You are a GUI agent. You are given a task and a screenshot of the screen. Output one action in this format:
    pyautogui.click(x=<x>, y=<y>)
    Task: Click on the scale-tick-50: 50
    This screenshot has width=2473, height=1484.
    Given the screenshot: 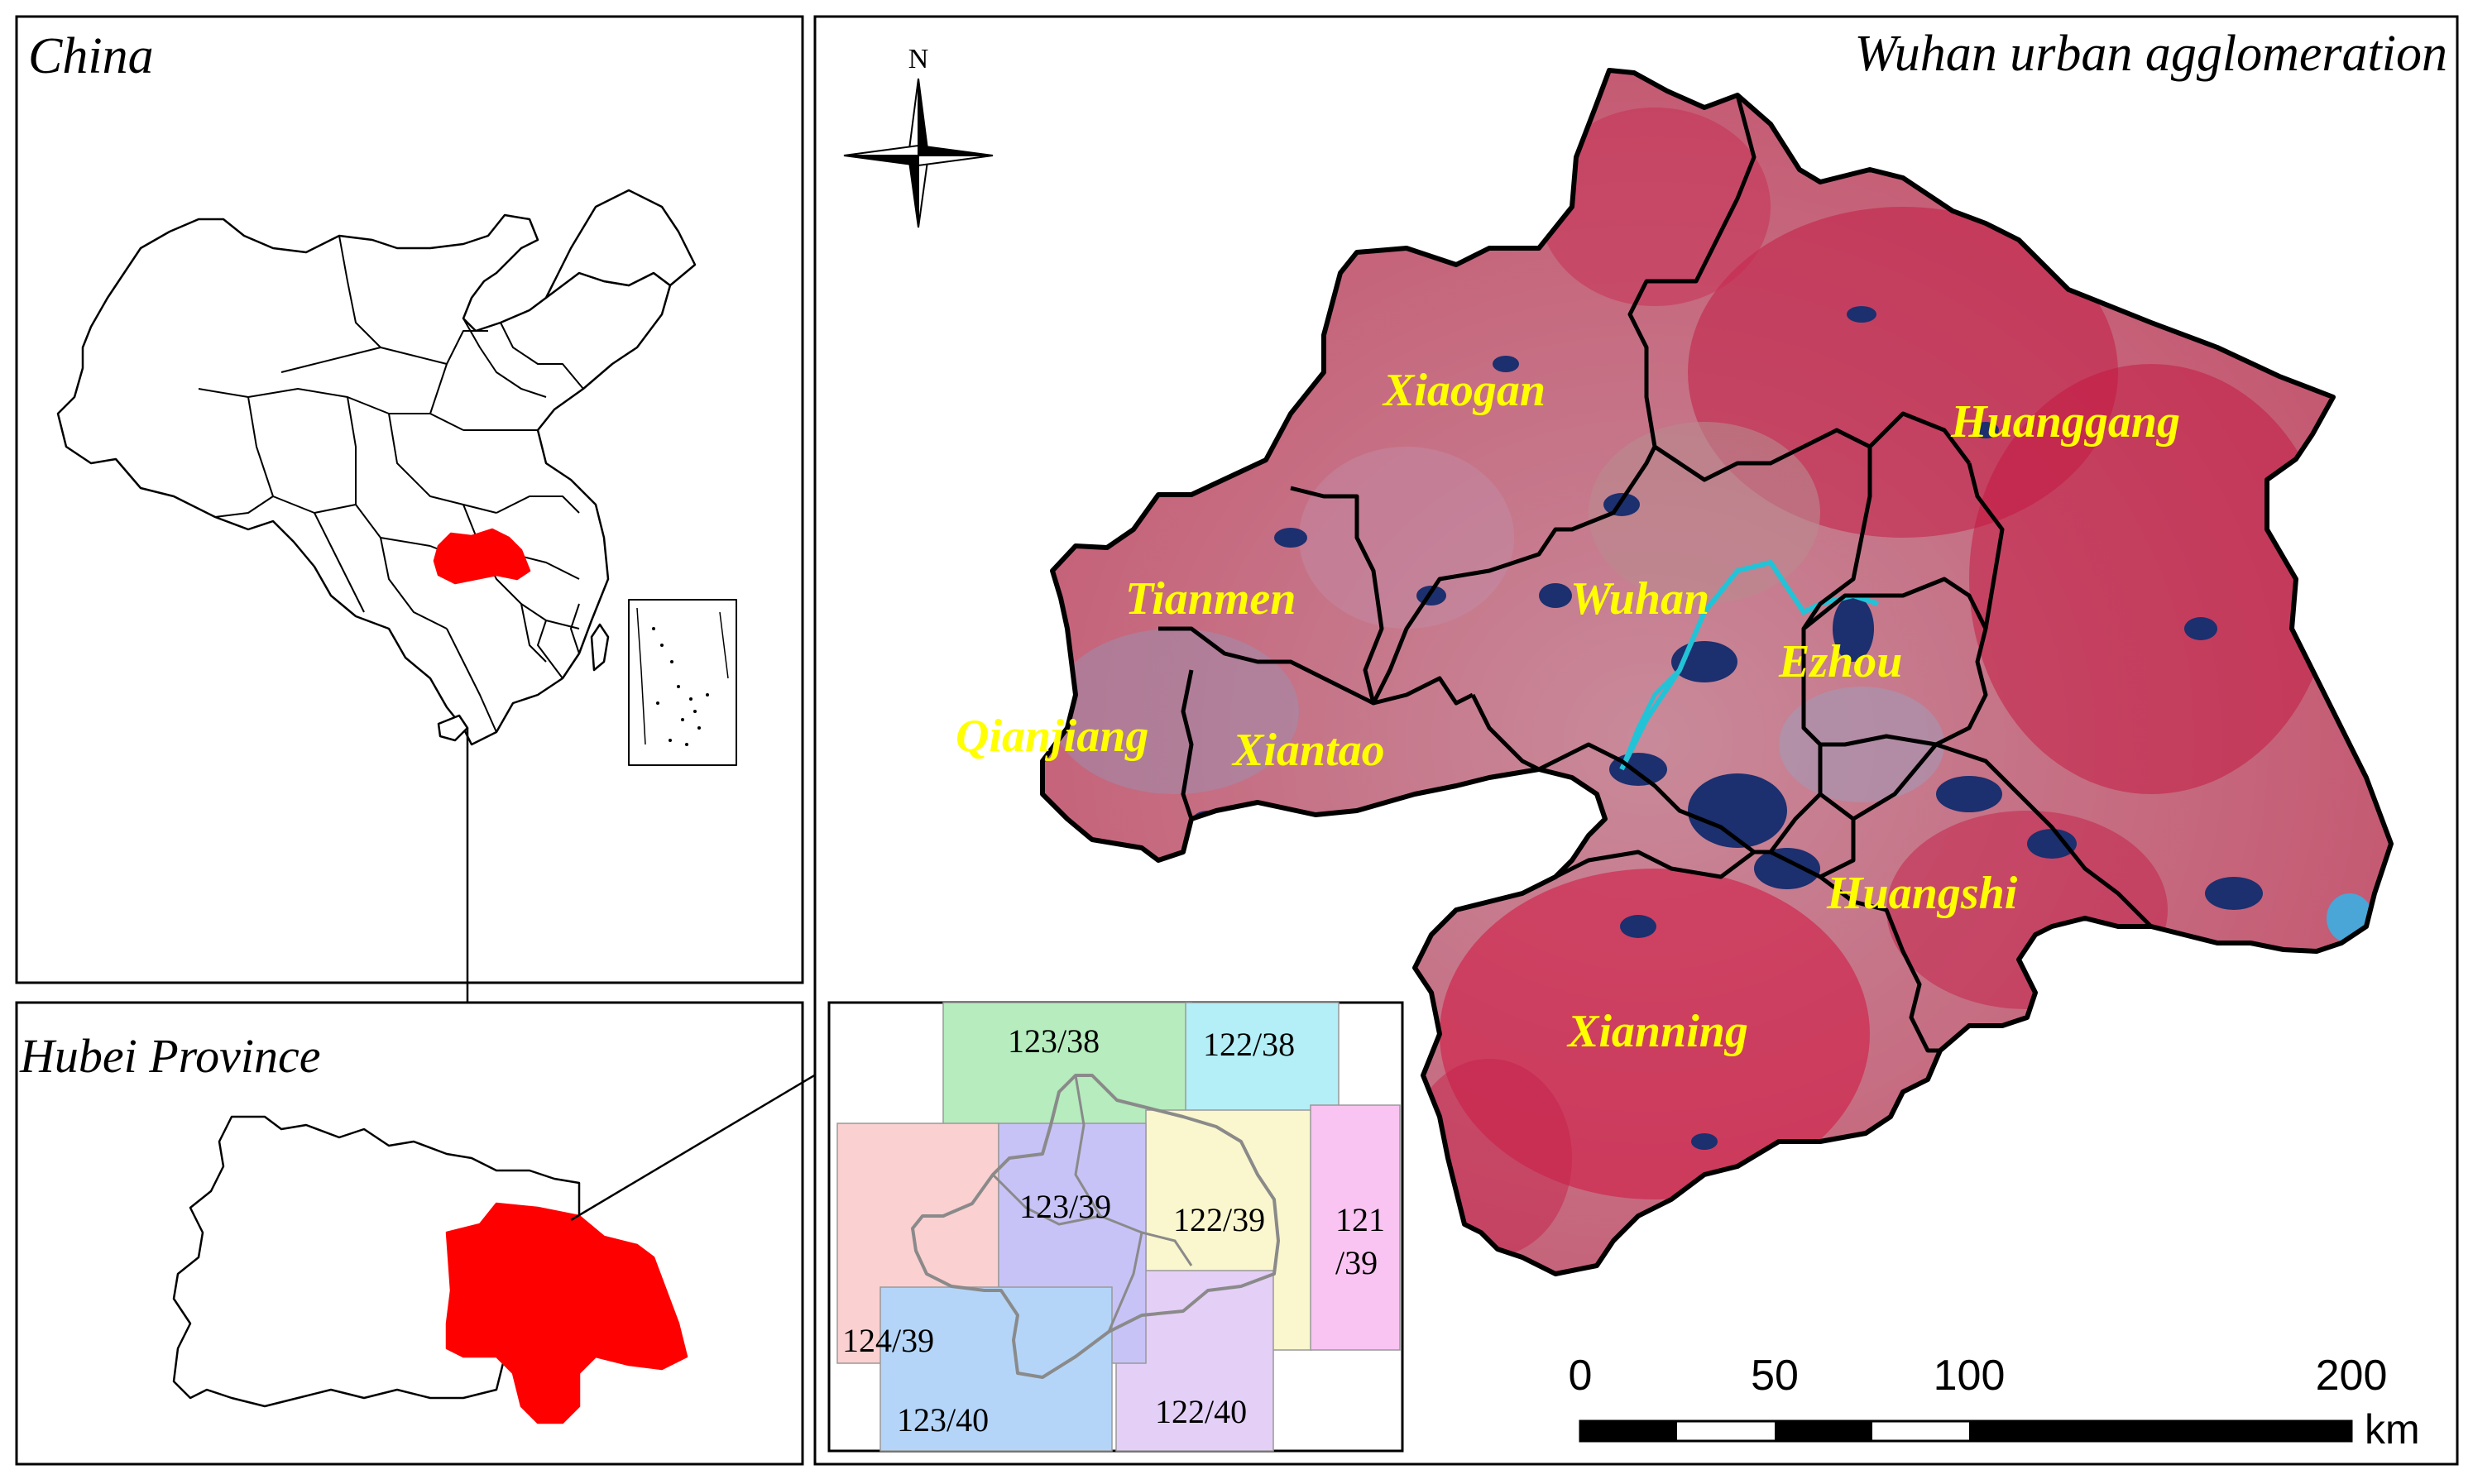 What is the action you would take?
    pyautogui.click(x=1775, y=1376)
    